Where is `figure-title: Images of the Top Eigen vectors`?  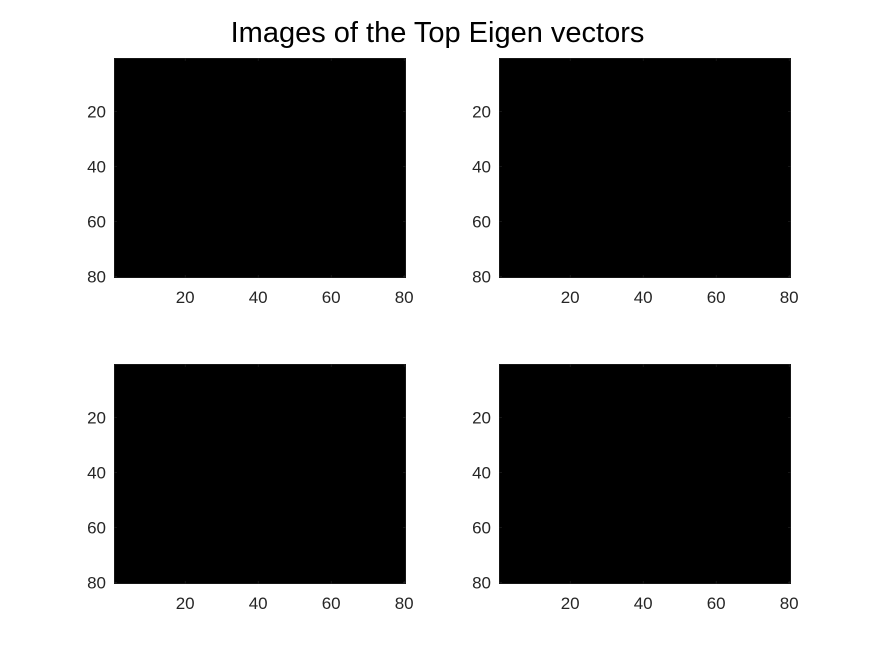 figure-title: Images of the Top Eigen vectors is located at coordinates (438, 33).